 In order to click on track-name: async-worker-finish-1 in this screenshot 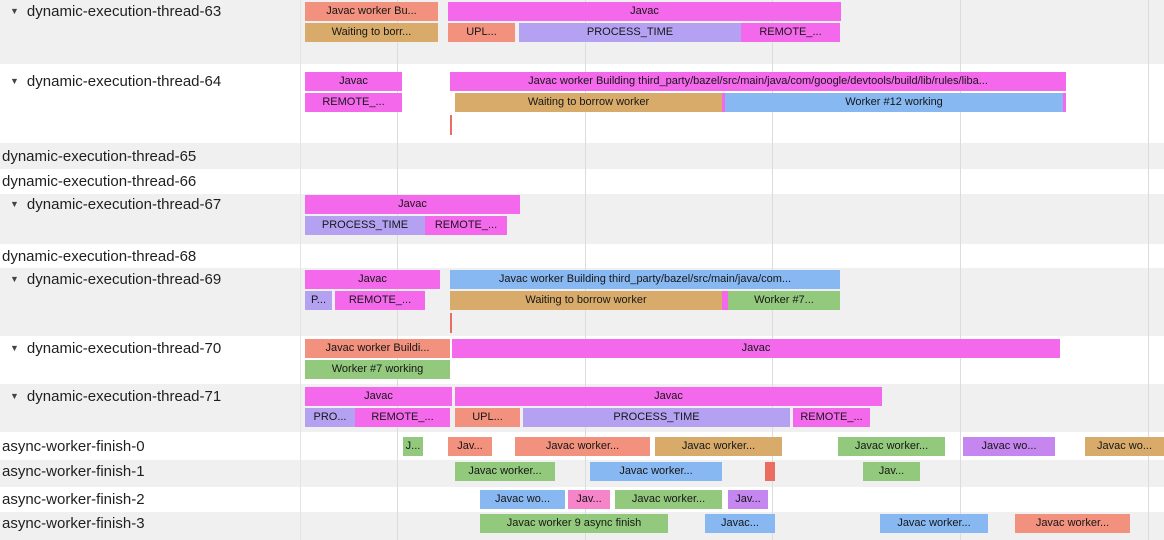, I will do `click(73, 471)`.